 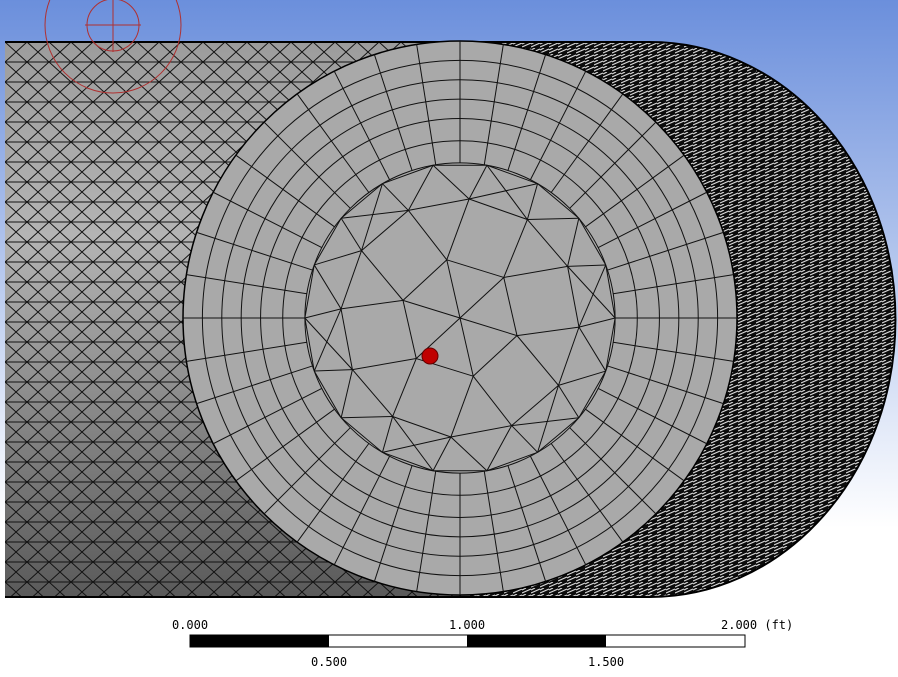 What do you see at coordinates (536, 641) in the screenshot?
I see `scale-segment` at bounding box center [536, 641].